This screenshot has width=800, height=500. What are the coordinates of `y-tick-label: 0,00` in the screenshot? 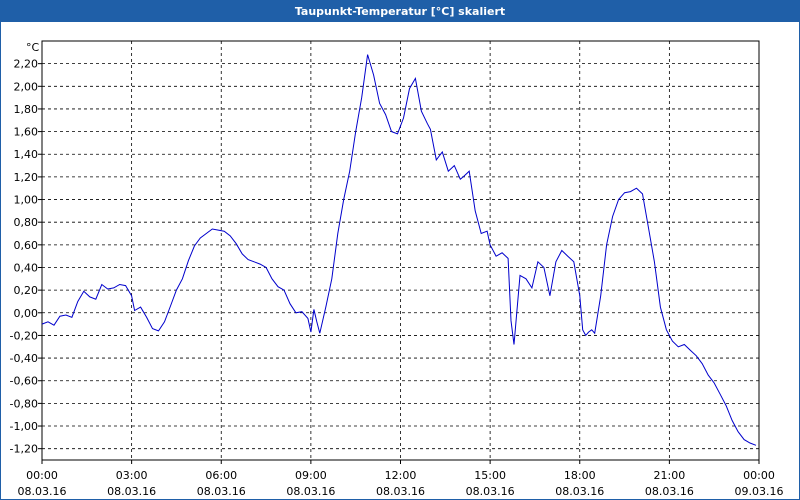 It's located at (26, 313).